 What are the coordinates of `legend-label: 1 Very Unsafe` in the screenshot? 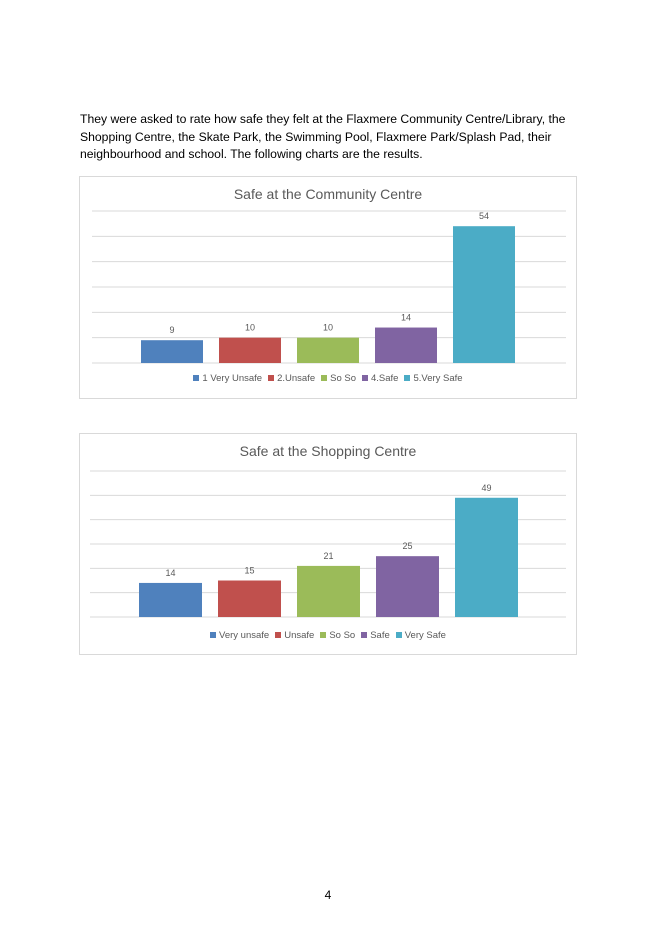 It's located at (232, 378).